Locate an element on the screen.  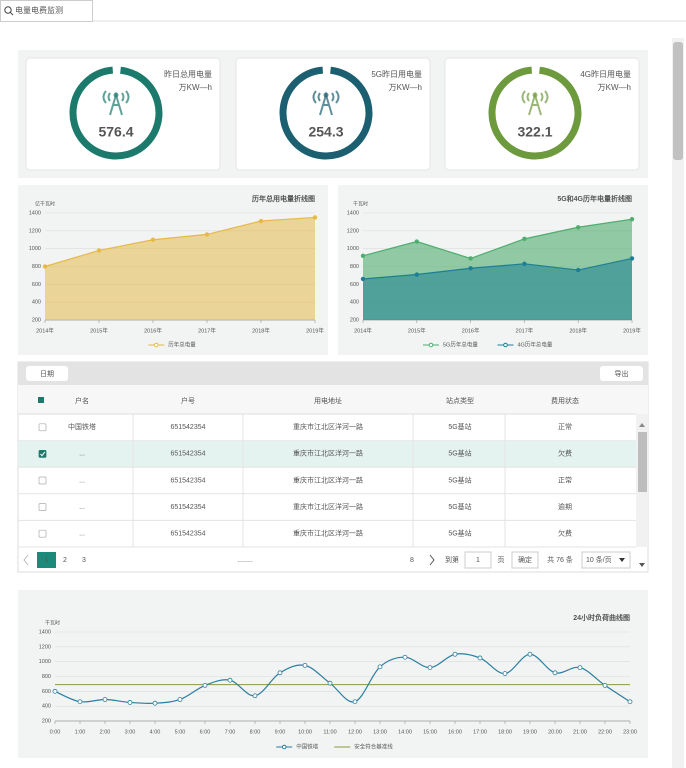
current-page is located at coordinates (46, 560).